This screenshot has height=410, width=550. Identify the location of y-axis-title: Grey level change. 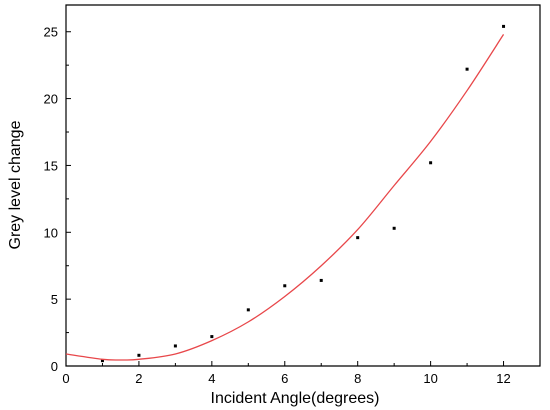
(15, 184).